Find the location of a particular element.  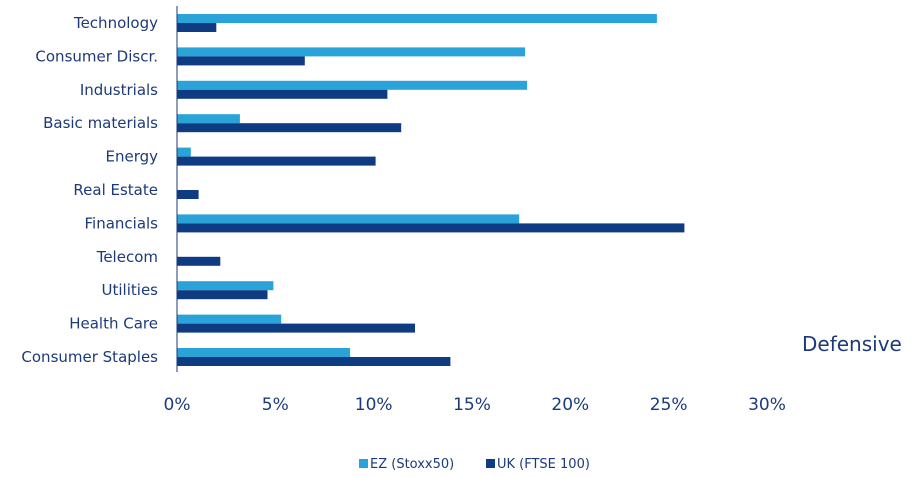

legend-swatch-uk is located at coordinates (490, 463).